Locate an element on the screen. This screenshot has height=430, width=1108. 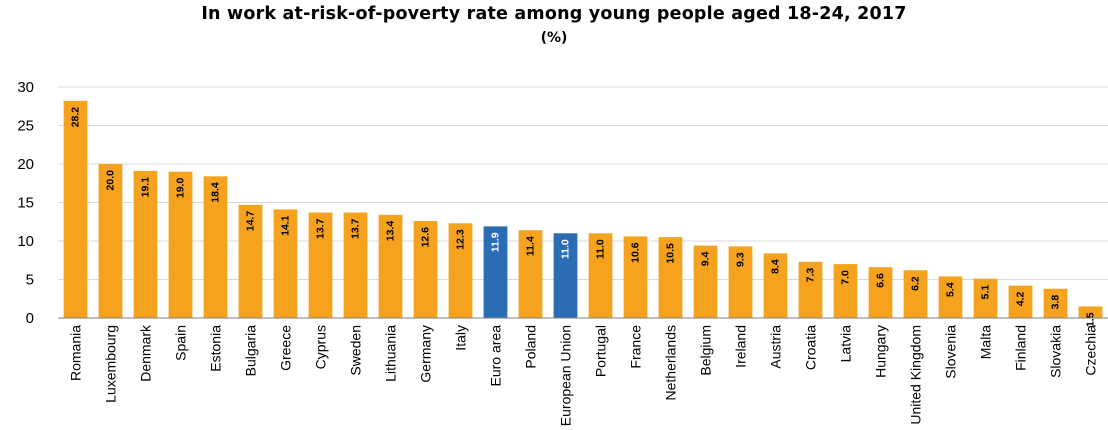
x-tick-label: Euro area is located at coordinates (496, 356).